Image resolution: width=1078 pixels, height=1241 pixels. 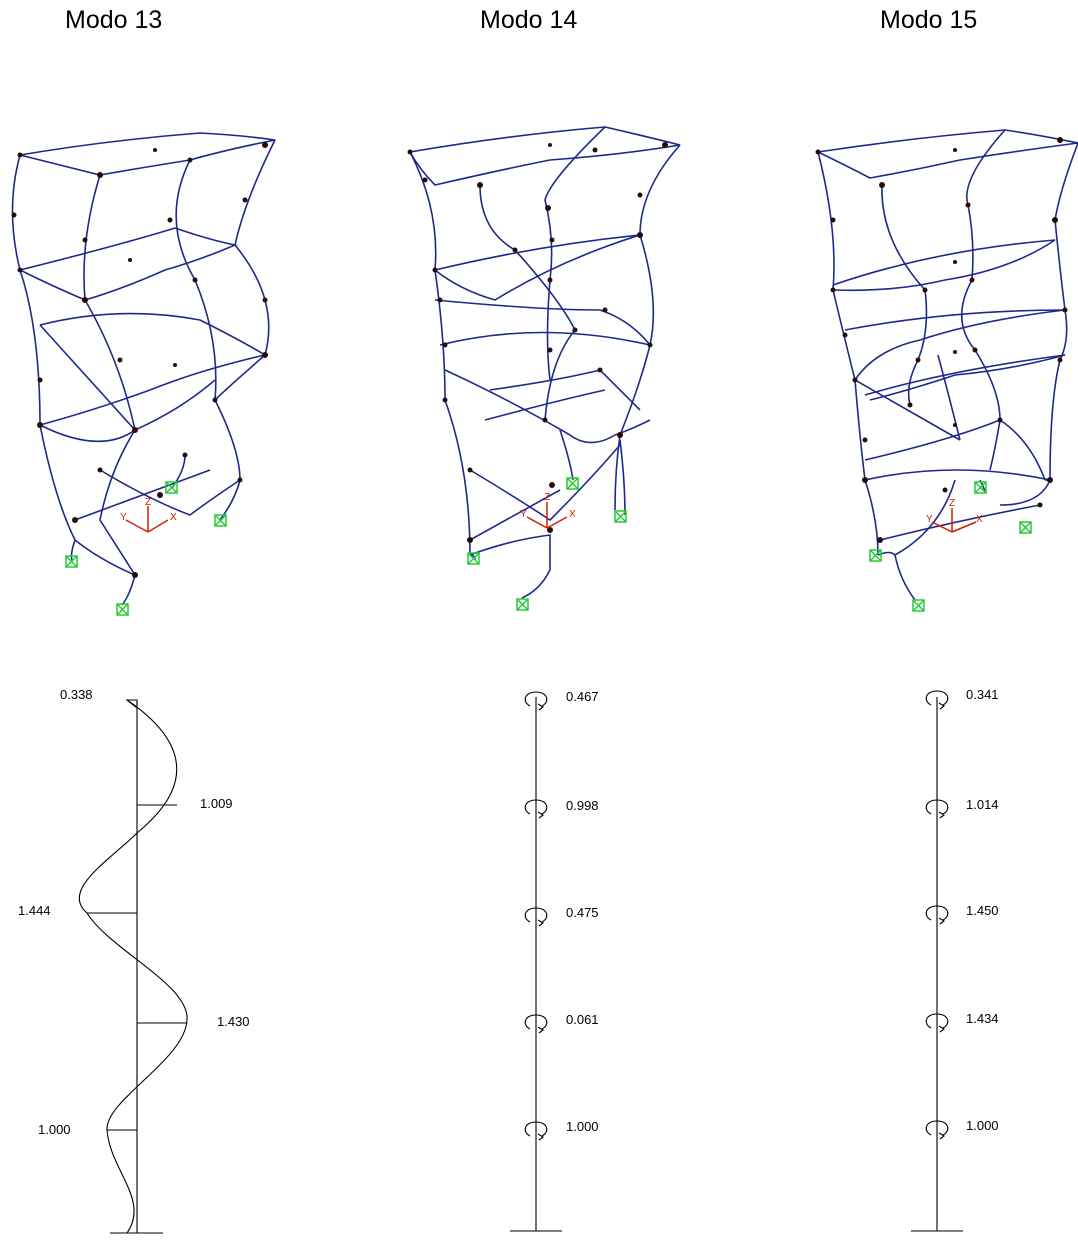 What do you see at coordinates (950, 546) in the screenshot?
I see `mode-15-supports` at bounding box center [950, 546].